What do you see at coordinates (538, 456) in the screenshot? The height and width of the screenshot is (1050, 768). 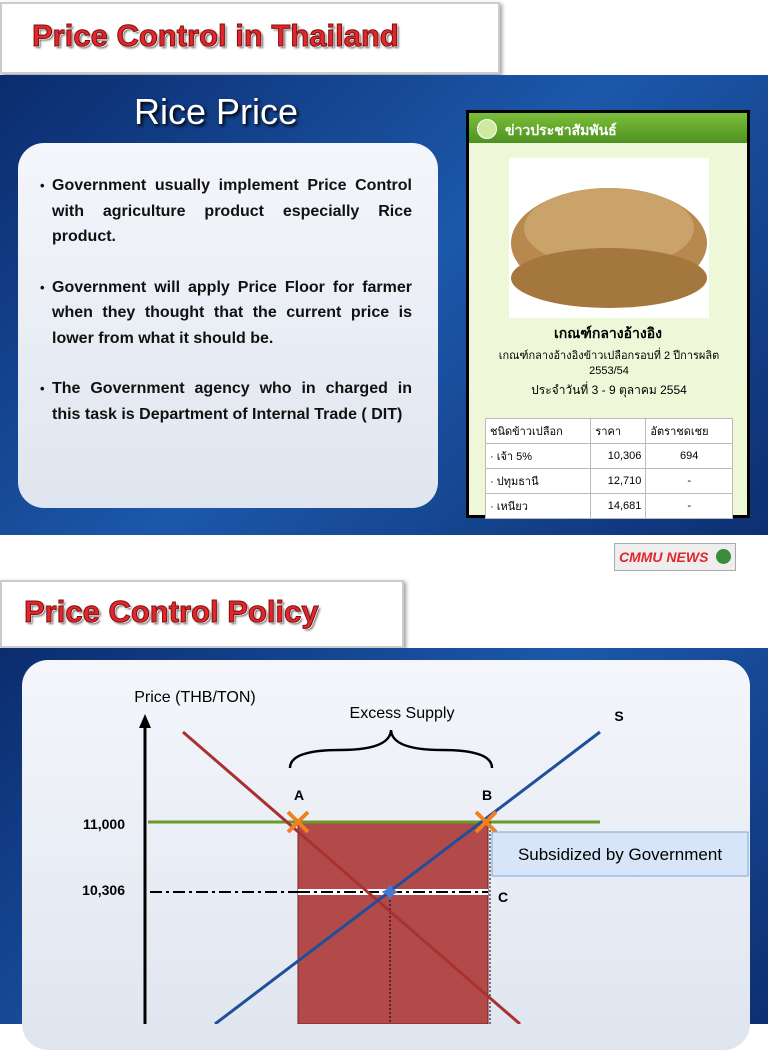 I see `cell: · เจ้า 5%` at bounding box center [538, 456].